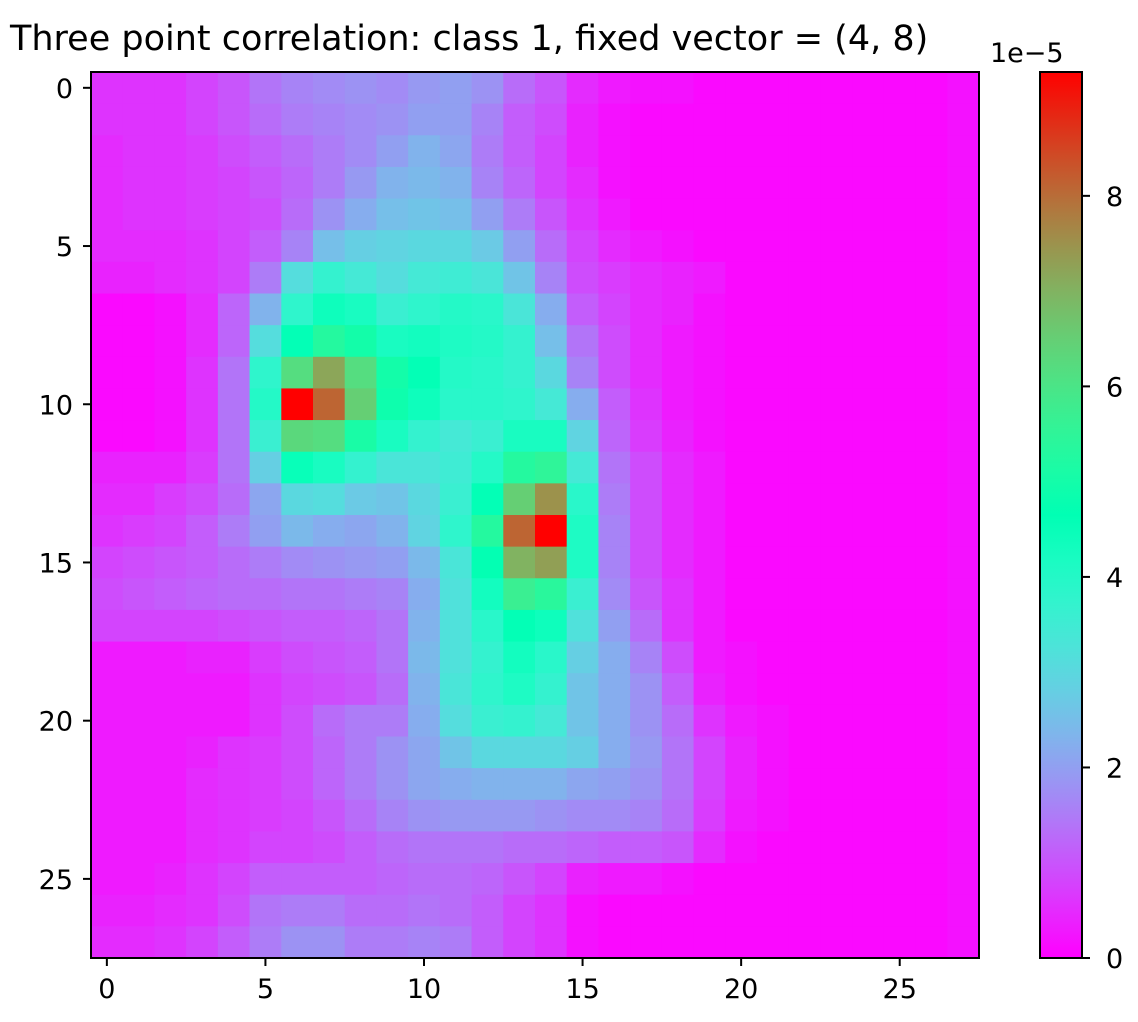 This screenshot has height=1022, width=1138. Describe the element at coordinates (1114, 959) in the screenshot. I see `colorbar-tick-label: 0` at that location.